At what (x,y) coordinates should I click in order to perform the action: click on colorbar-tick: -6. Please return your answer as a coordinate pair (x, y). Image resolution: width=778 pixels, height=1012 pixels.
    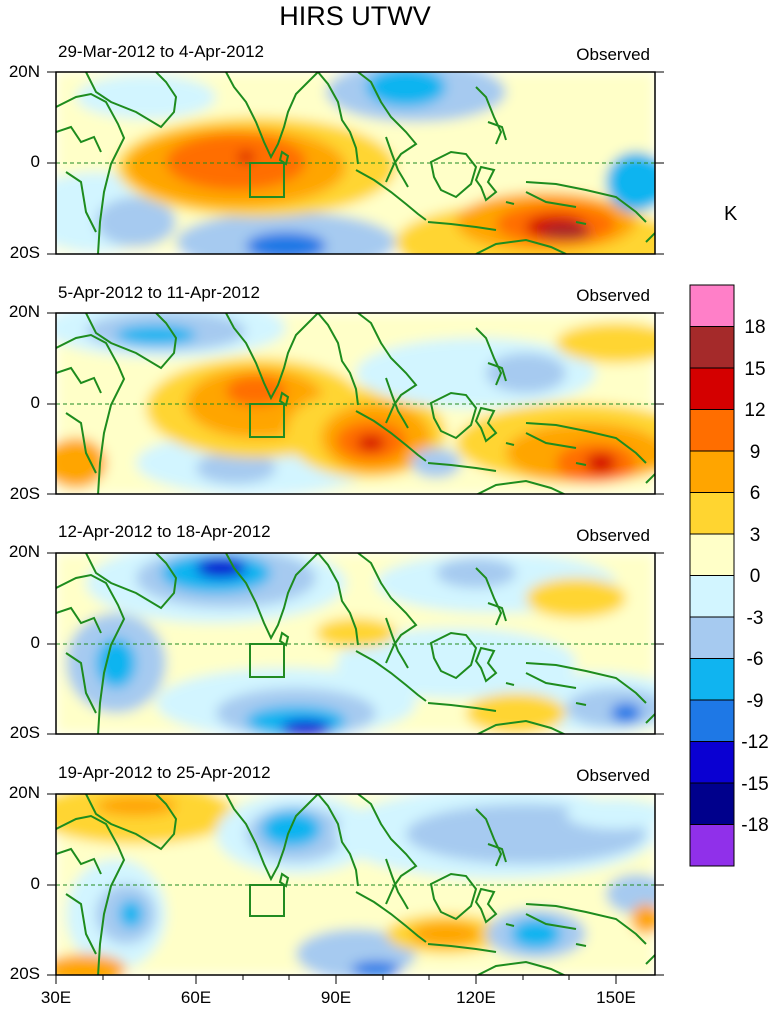
    Looking at the image, I should click on (755, 659).